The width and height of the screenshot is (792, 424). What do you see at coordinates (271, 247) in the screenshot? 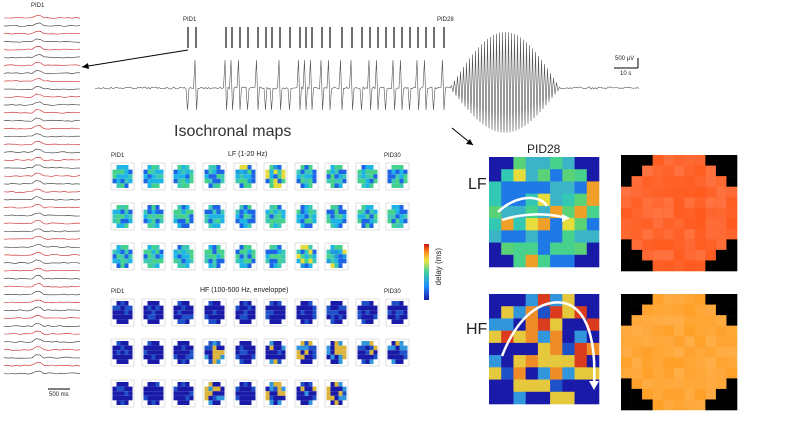
I see `lf-map-r3c6-cell` at bounding box center [271, 247].